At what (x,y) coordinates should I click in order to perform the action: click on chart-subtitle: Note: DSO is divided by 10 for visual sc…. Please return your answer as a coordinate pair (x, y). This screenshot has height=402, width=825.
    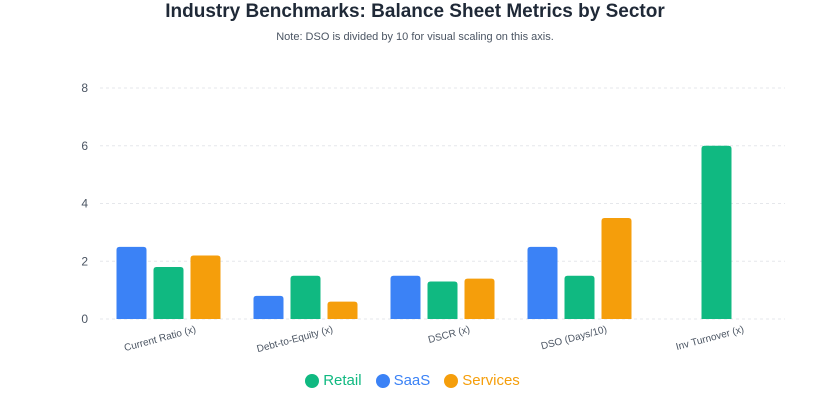
    Looking at the image, I should click on (415, 37).